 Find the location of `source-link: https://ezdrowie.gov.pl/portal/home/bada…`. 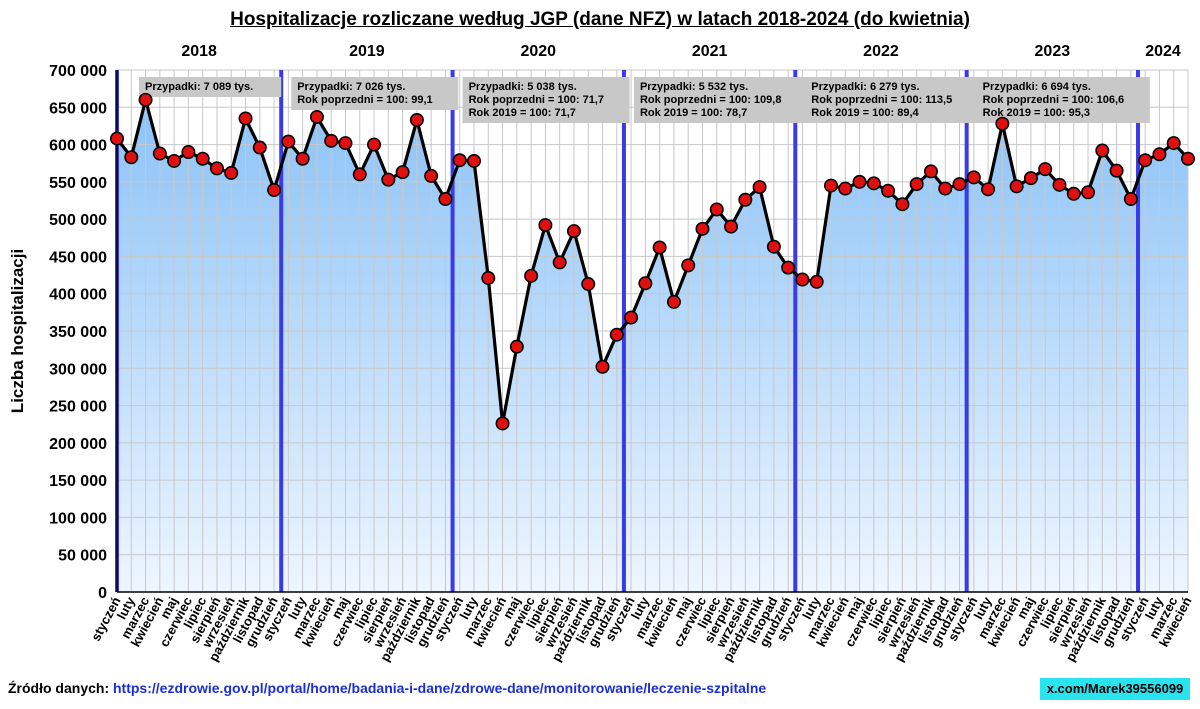

source-link: https://ezdrowie.gov.pl/portal/home/bada… is located at coordinates (440, 688).